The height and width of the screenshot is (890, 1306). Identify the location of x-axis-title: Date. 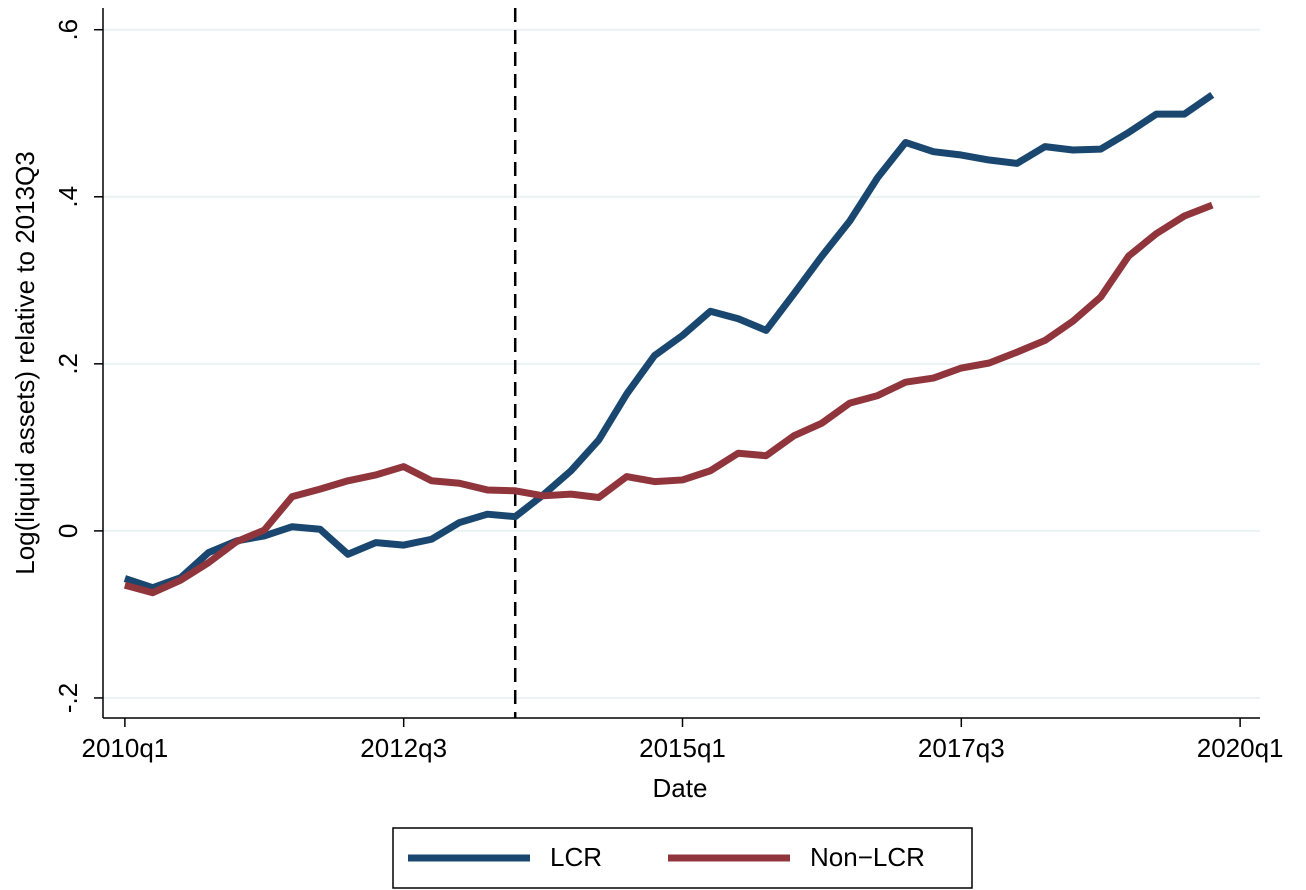
(680, 788).